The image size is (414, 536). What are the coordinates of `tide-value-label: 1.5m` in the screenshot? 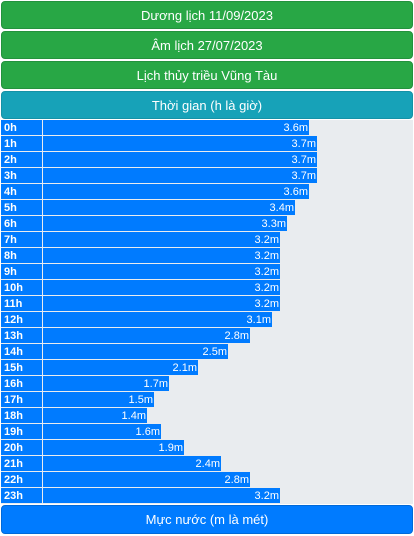 It's located at (140, 399).